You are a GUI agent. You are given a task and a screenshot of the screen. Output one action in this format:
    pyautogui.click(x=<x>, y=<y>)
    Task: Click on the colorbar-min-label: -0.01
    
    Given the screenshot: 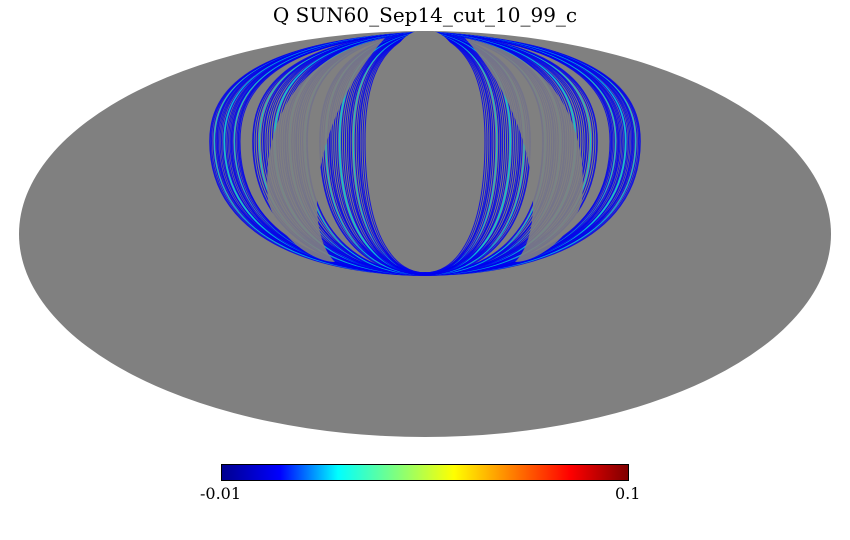 What is the action you would take?
    pyautogui.click(x=221, y=493)
    